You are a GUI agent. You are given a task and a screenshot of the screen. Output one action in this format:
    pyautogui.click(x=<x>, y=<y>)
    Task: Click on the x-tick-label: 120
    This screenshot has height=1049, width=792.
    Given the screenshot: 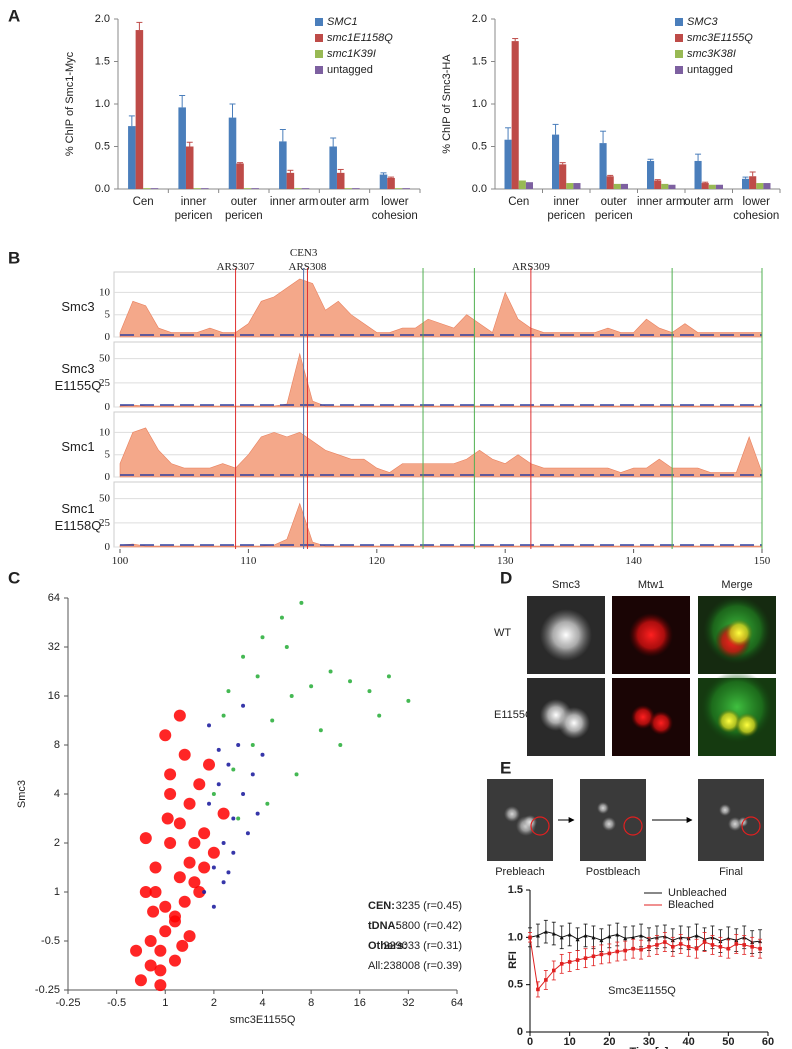 What is the action you would take?
    pyautogui.click(x=377, y=561)
    